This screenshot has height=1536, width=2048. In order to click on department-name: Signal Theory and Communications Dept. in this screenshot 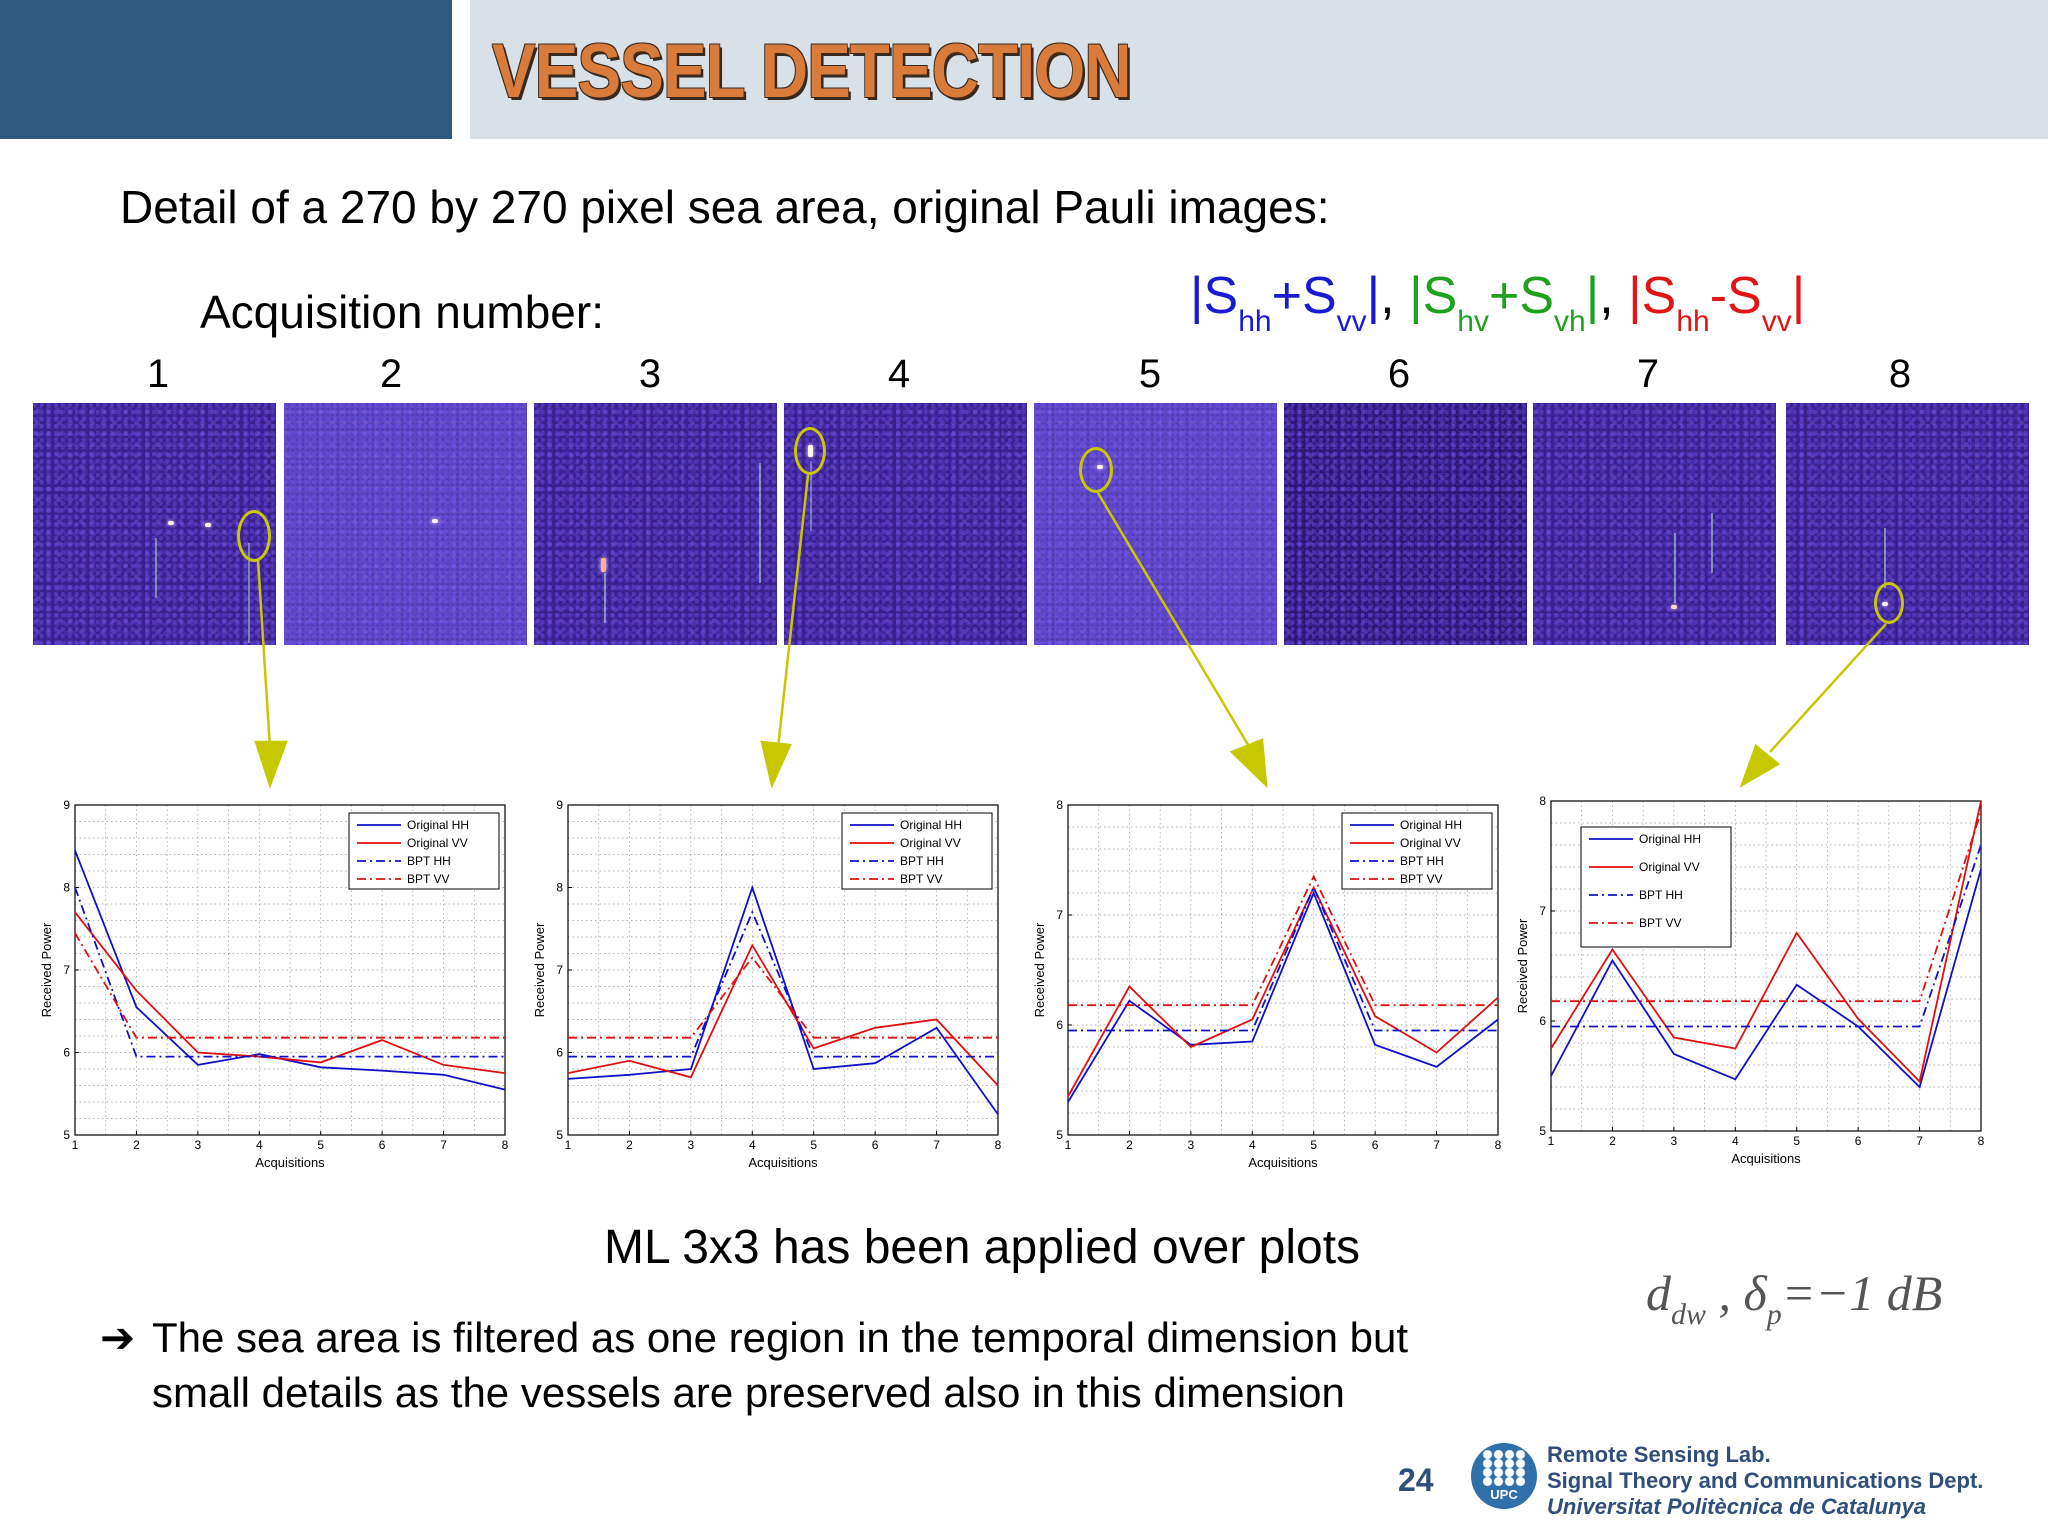, I will do `click(1765, 1480)`.